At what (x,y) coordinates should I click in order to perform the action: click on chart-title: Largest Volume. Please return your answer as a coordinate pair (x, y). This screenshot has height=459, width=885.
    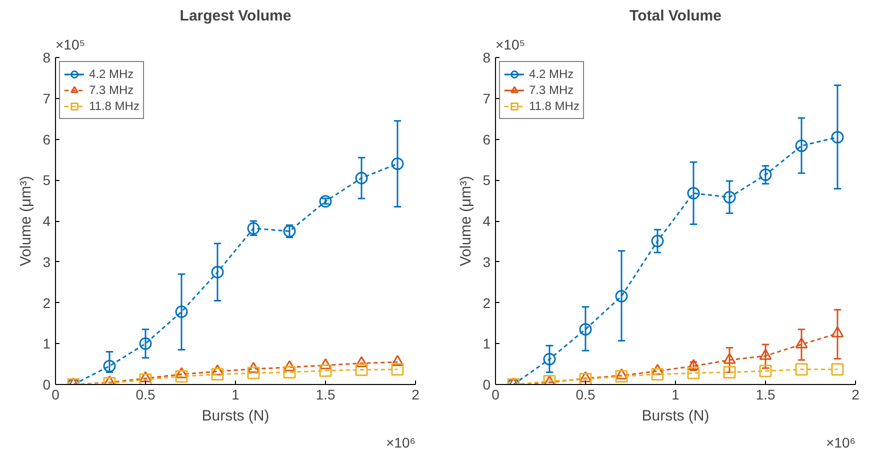
    Looking at the image, I should click on (236, 16).